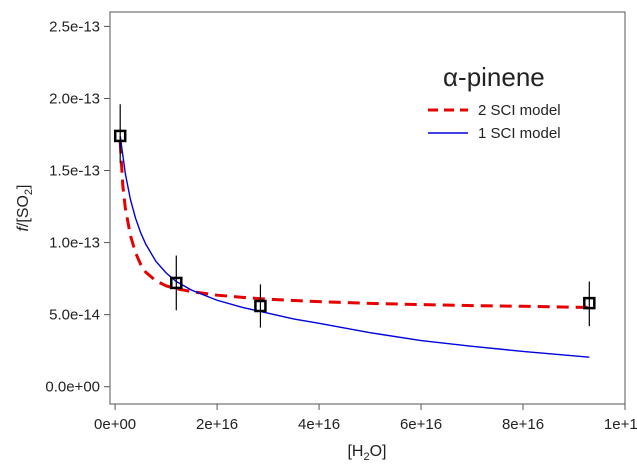 This screenshot has height=465, width=637. Describe the element at coordinates (72, 387) in the screenshot. I see `y-tick-label: 0.0e+00` at that location.